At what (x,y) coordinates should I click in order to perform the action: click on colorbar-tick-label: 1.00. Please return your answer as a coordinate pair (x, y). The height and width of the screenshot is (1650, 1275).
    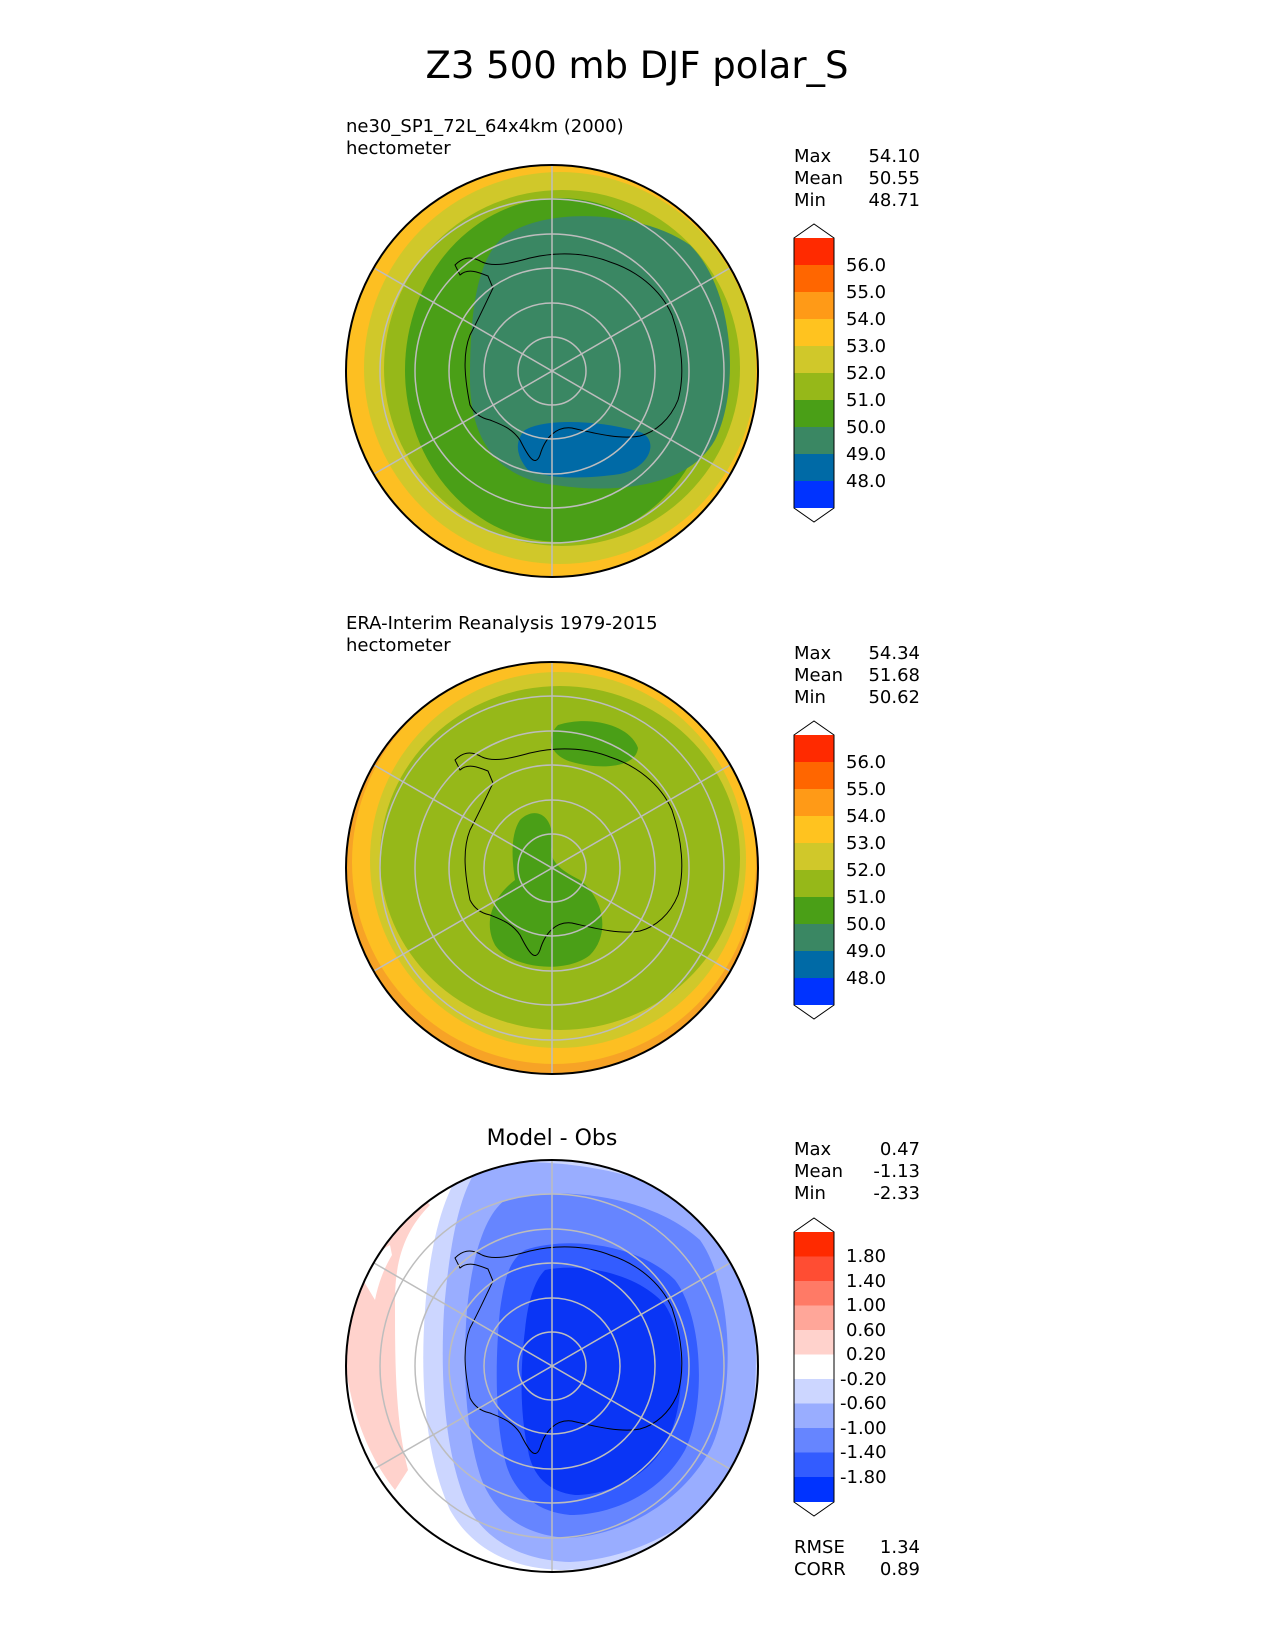
    Looking at the image, I should click on (866, 1305).